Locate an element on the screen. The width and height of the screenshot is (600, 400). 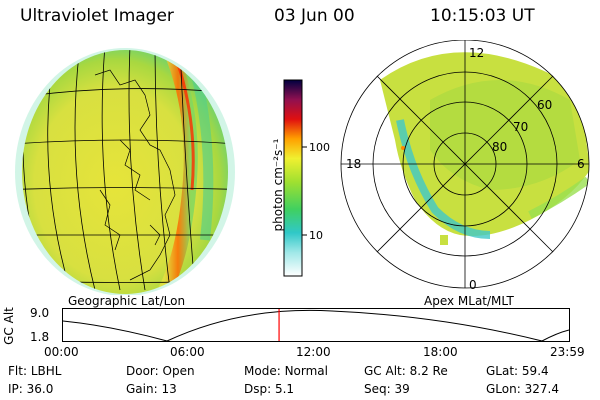
info-value: Open is located at coordinates (178, 371).